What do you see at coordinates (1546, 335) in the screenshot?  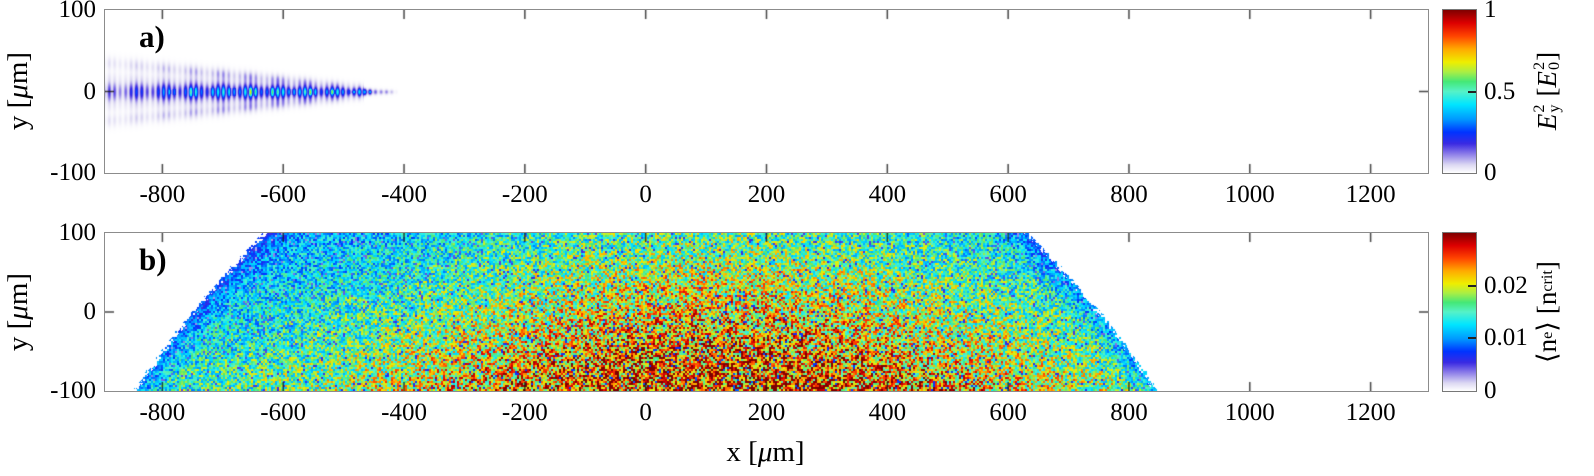 I see `colorbar-b-sub: e` at bounding box center [1546, 335].